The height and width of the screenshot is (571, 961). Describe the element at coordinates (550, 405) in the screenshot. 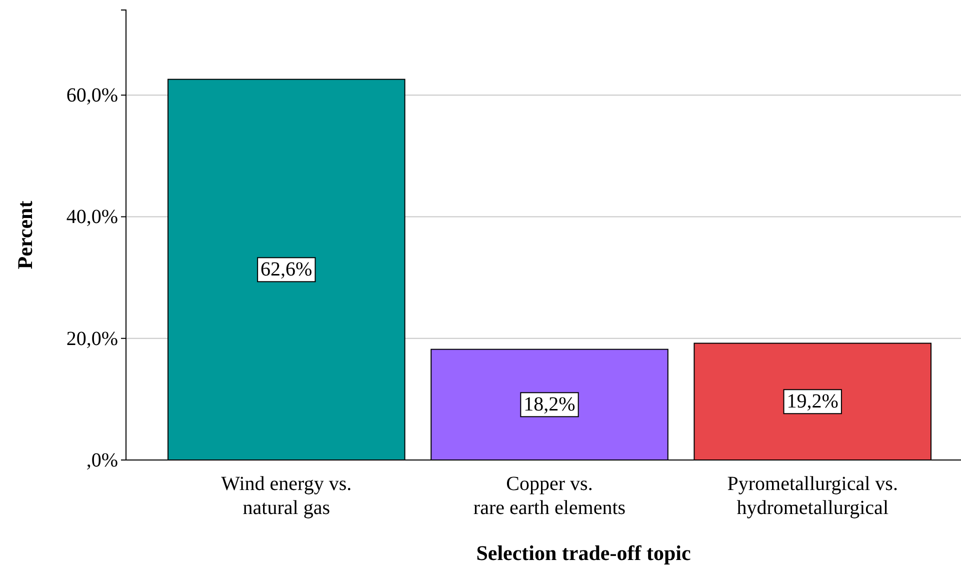

I see `data-label: 18,2%` at that location.